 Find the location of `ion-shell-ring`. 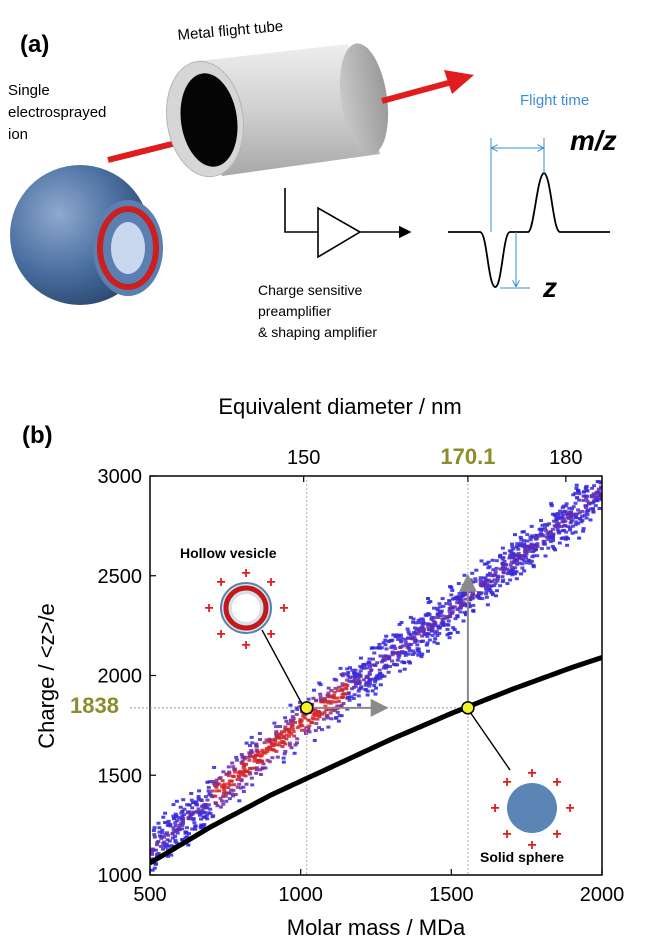

ion-shell-ring is located at coordinates (128, 248).